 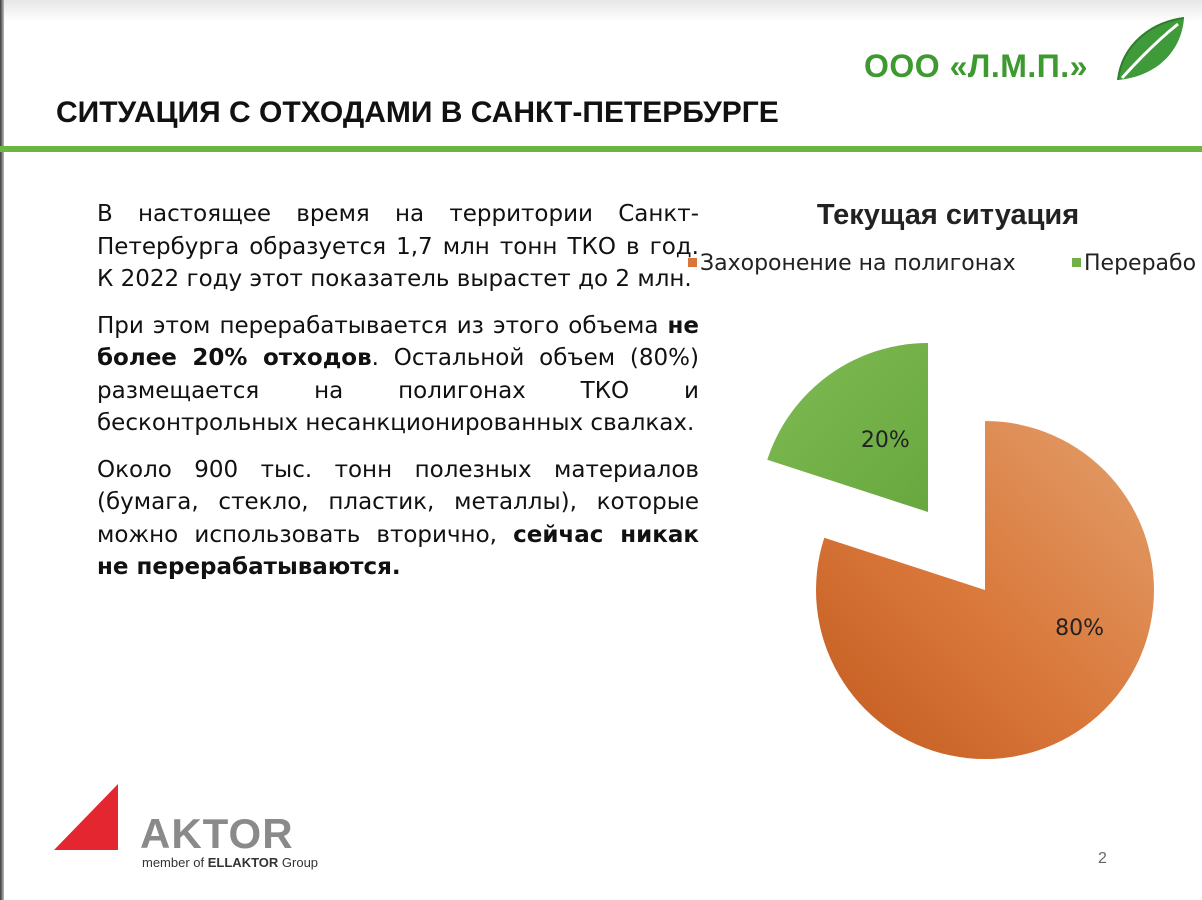 I want to click on label-80: 80%, so click(x=1079, y=628).